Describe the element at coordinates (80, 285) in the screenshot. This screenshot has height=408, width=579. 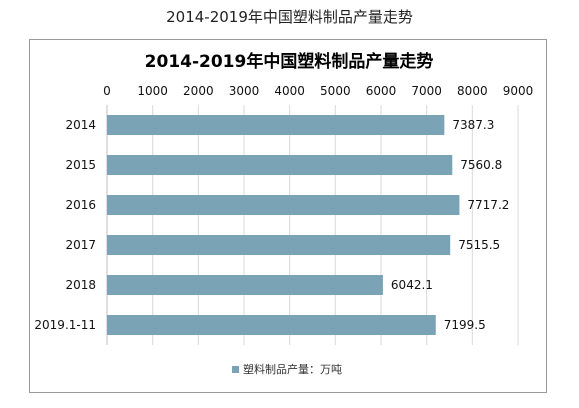
I see `category-label: 2018` at that location.